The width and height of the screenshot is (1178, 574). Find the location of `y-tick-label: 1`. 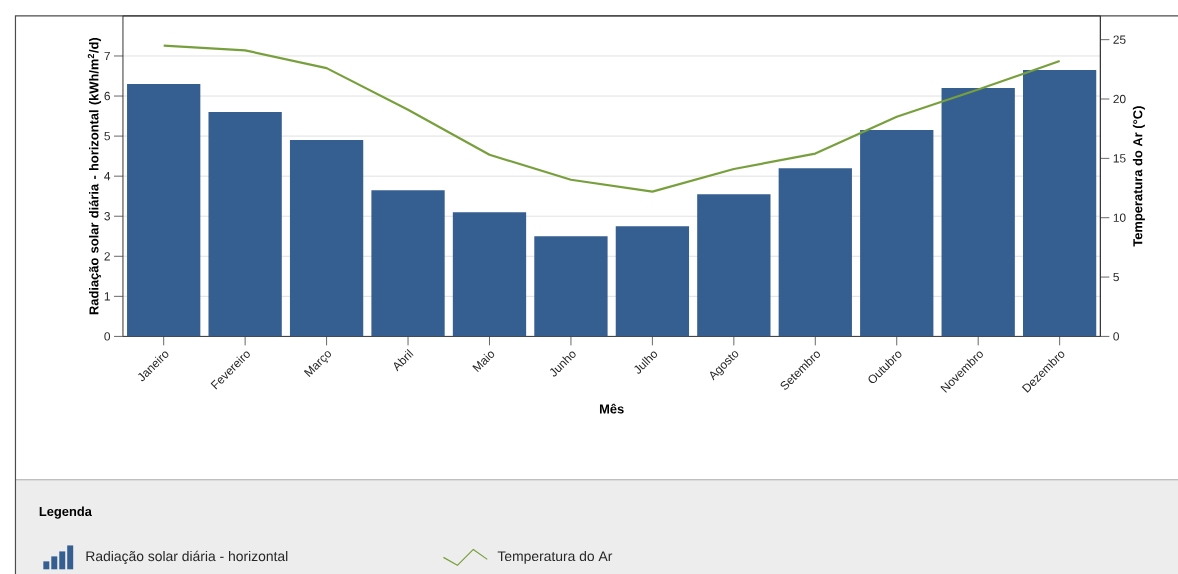

y-tick-label: 1 is located at coordinates (107, 296).